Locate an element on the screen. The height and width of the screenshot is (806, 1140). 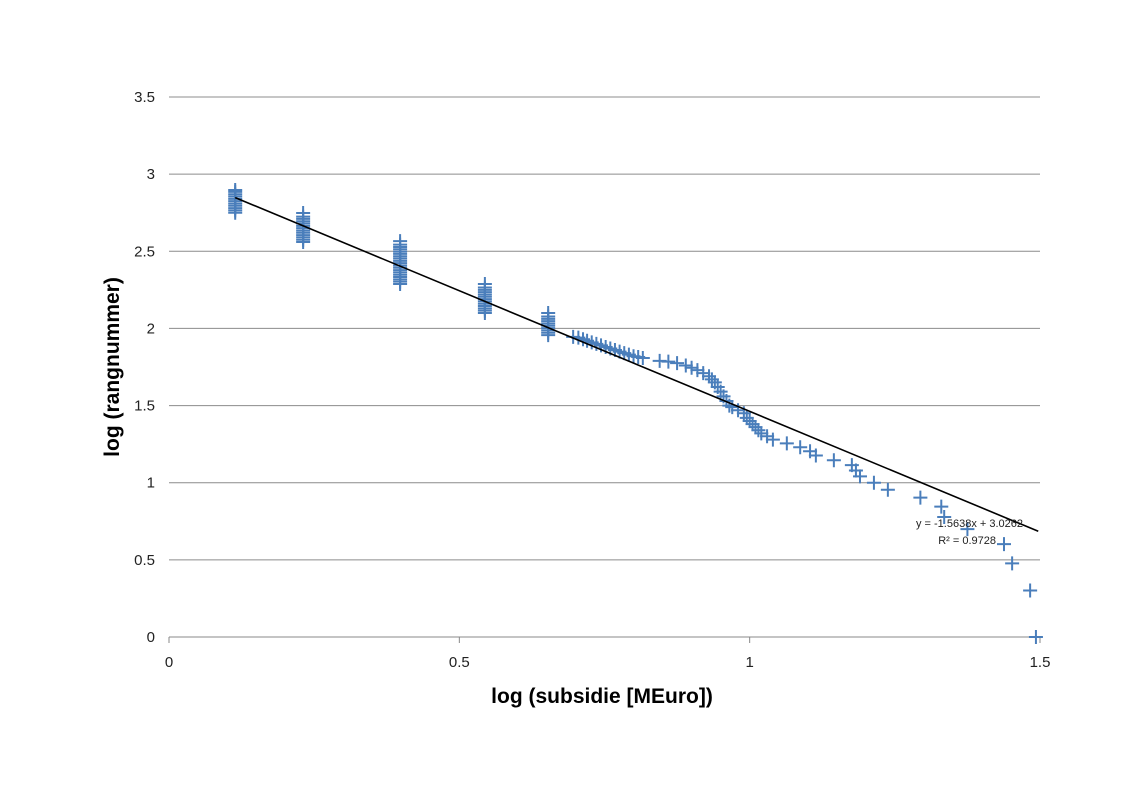
y-tick-label: 2.5 is located at coordinates (144, 251).